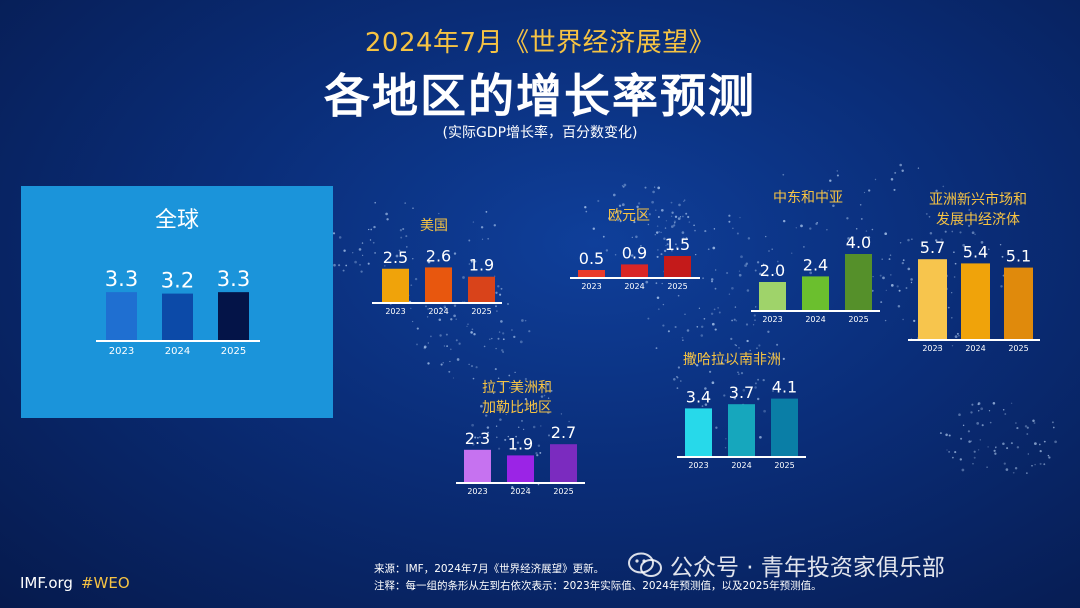  Describe the element at coordinates (698, 396) in the screenshot. I see `data-label: 3.4` at that location.